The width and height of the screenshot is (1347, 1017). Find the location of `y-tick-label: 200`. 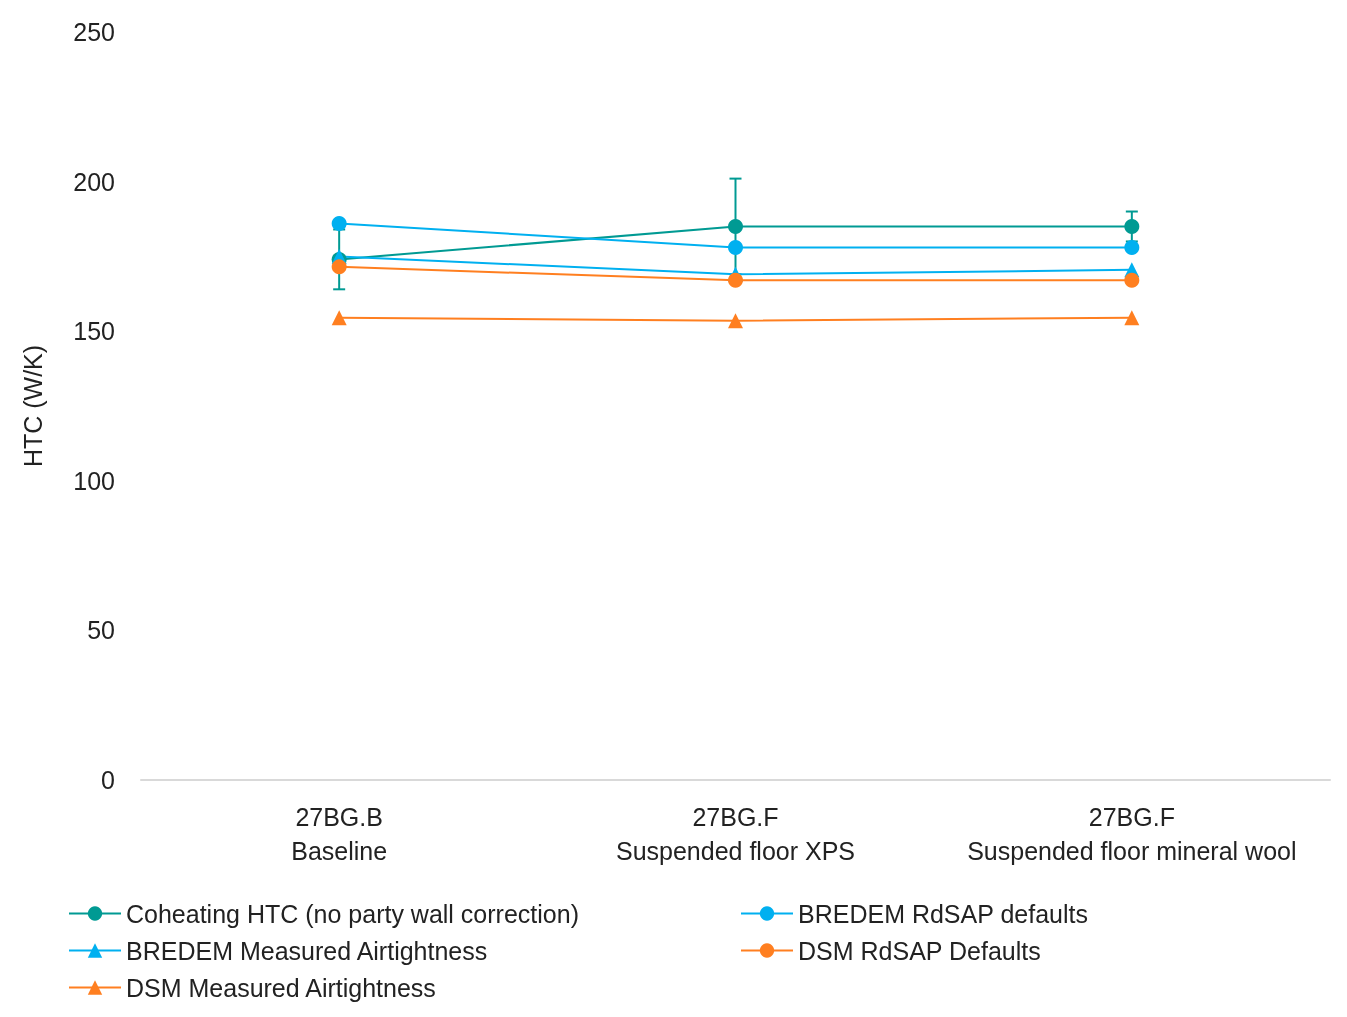

y-tick-label: 200 is located at coordinates (94, 181).